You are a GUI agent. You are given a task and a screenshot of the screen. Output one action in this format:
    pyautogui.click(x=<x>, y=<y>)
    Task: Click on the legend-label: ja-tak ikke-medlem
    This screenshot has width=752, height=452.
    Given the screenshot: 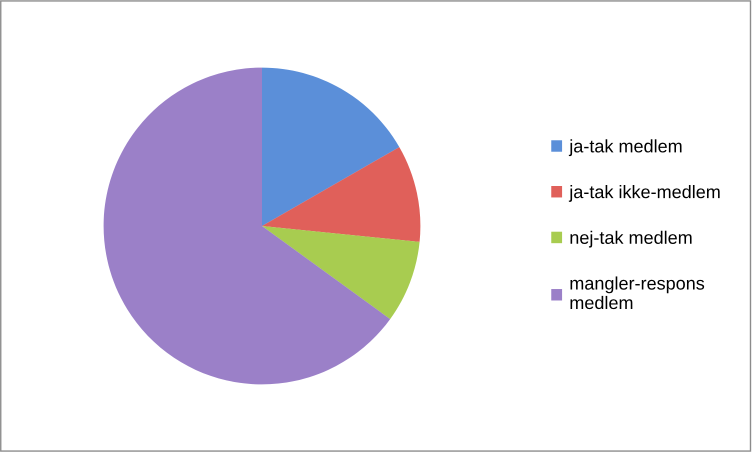 What is the action you would take?
    pyautogui.click(x=644, y=193)
    